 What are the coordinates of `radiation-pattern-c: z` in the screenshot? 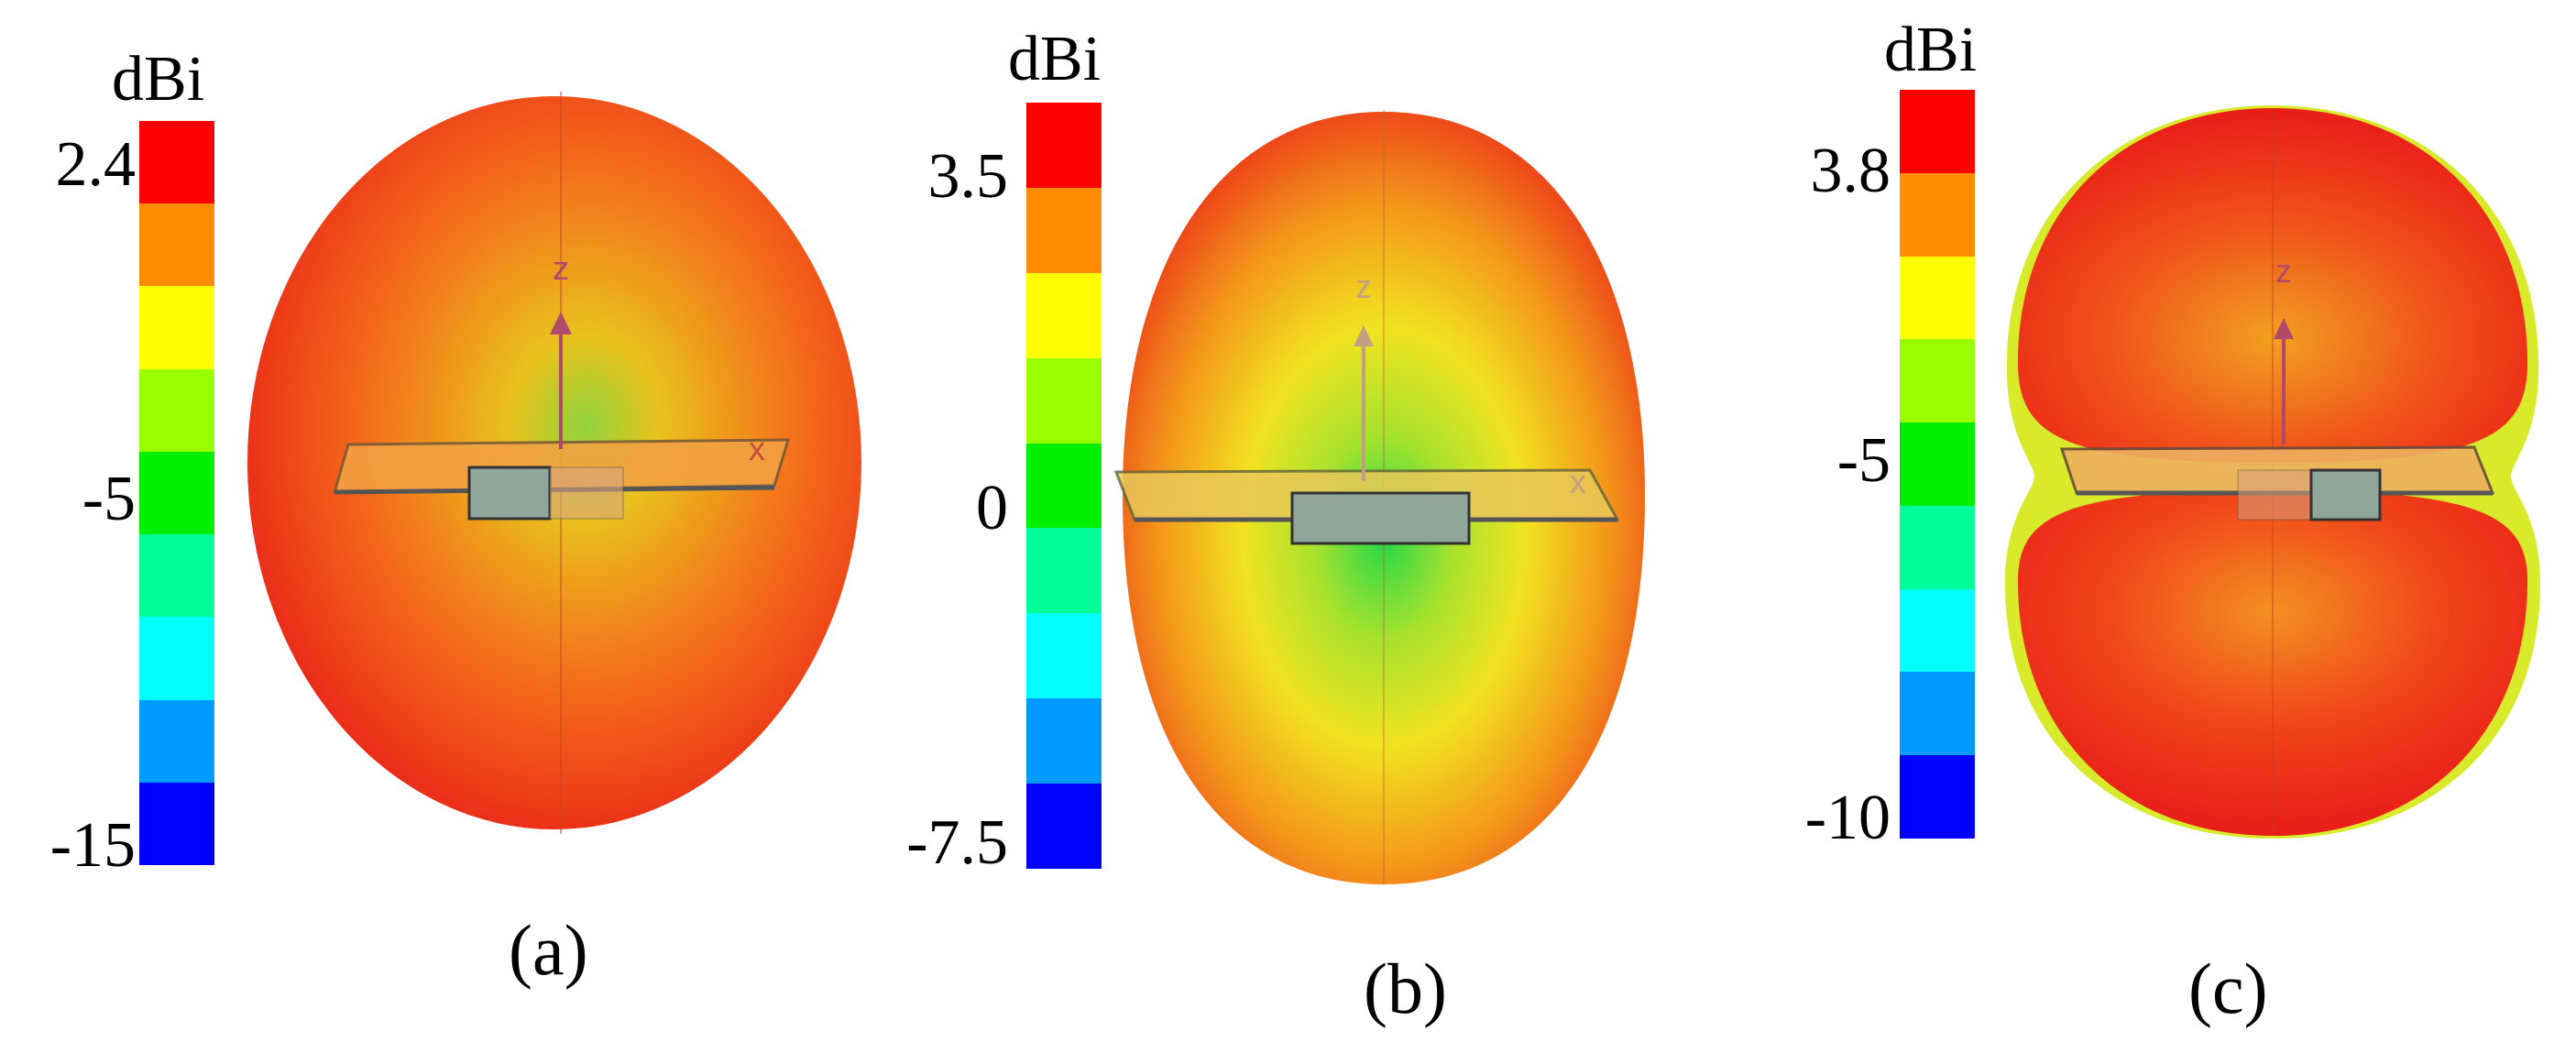 It's located at (2272, 472).